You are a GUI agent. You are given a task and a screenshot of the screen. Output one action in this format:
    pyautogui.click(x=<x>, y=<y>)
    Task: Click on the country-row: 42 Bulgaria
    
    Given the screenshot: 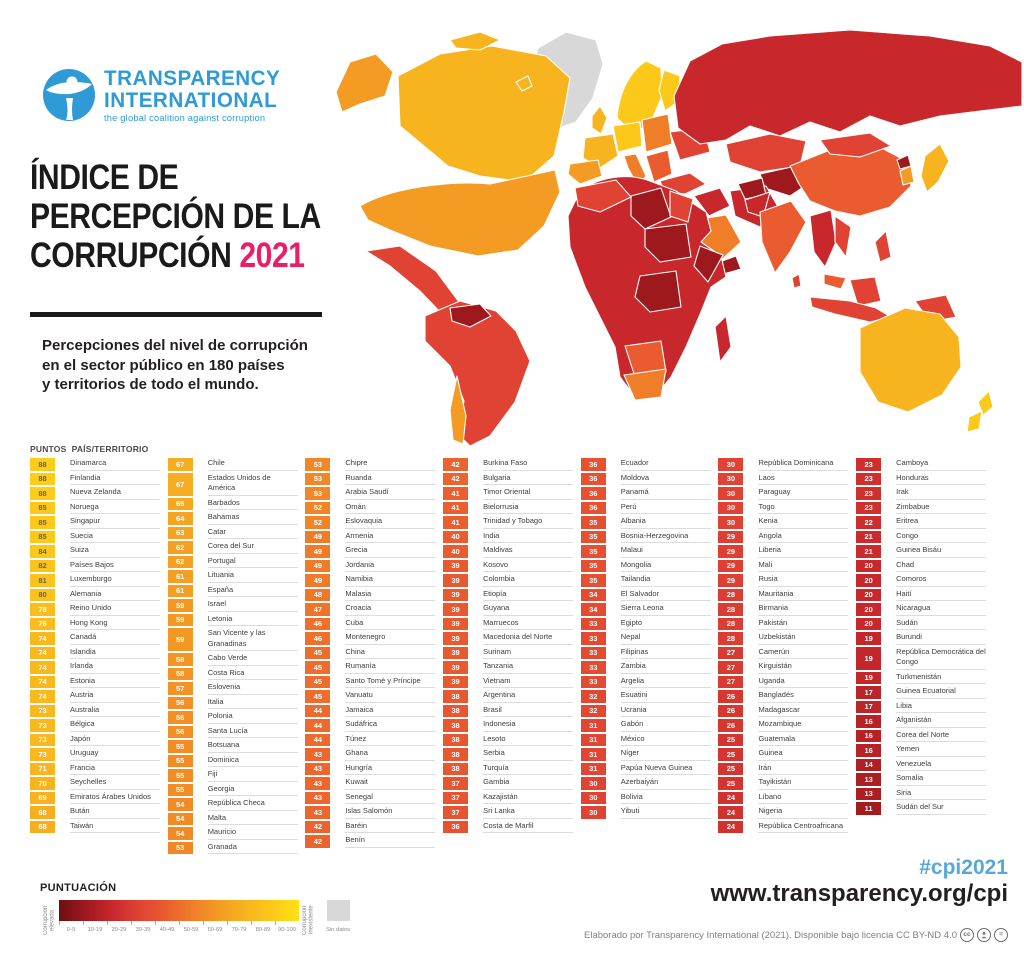 What is the action you would take?
    pyautogui.click(x=508, y=478)
    